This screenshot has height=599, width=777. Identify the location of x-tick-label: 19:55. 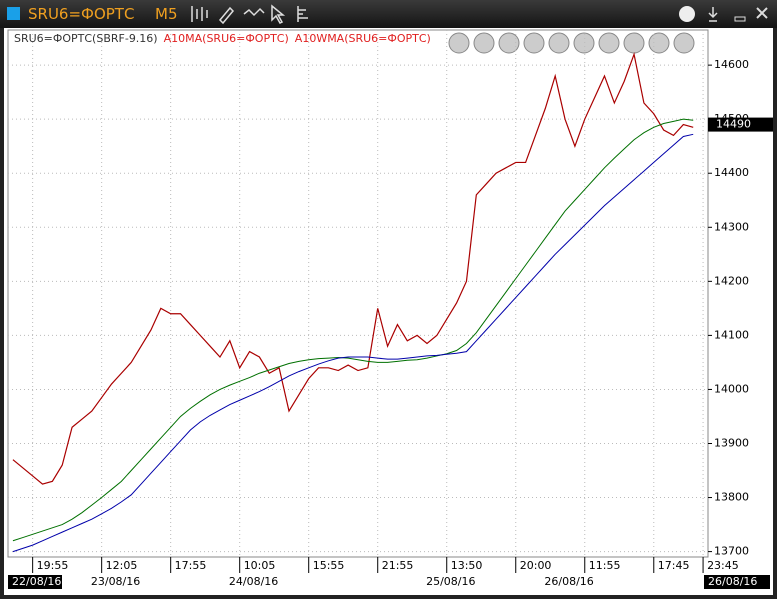
(53, 565).